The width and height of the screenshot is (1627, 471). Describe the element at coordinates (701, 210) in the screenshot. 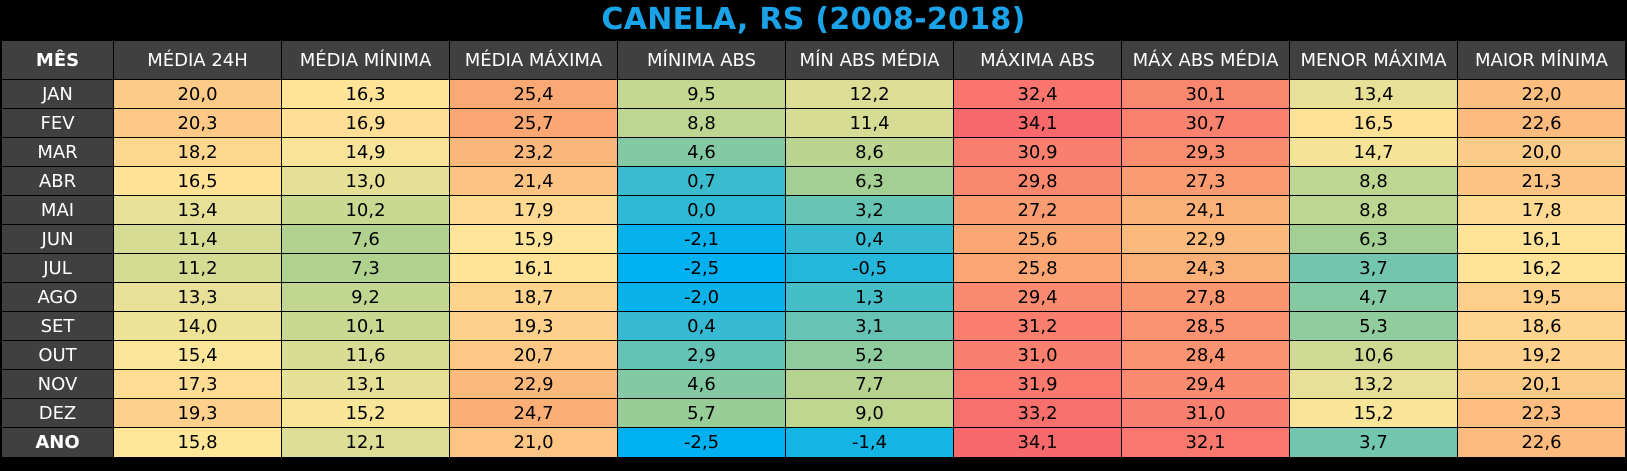

I see `value-cell: 0,0` at that location.